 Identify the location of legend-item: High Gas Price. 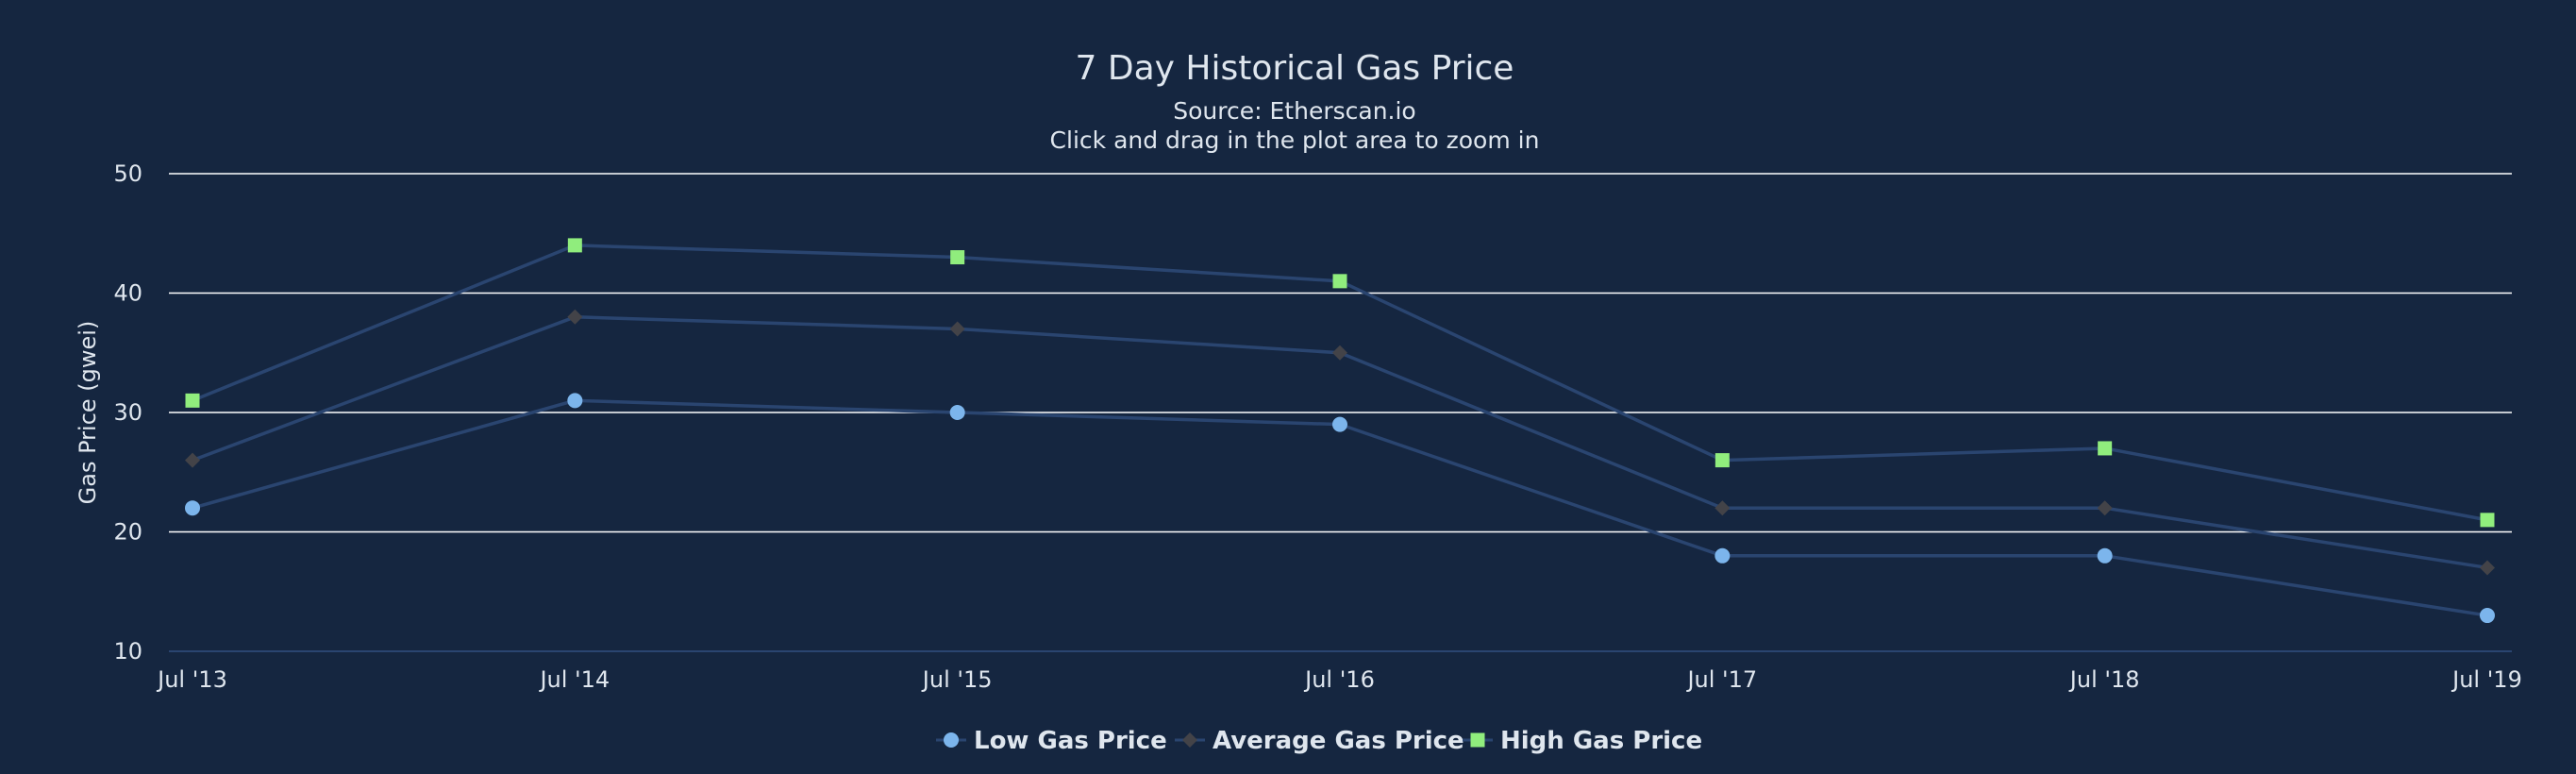
(1582, 741).